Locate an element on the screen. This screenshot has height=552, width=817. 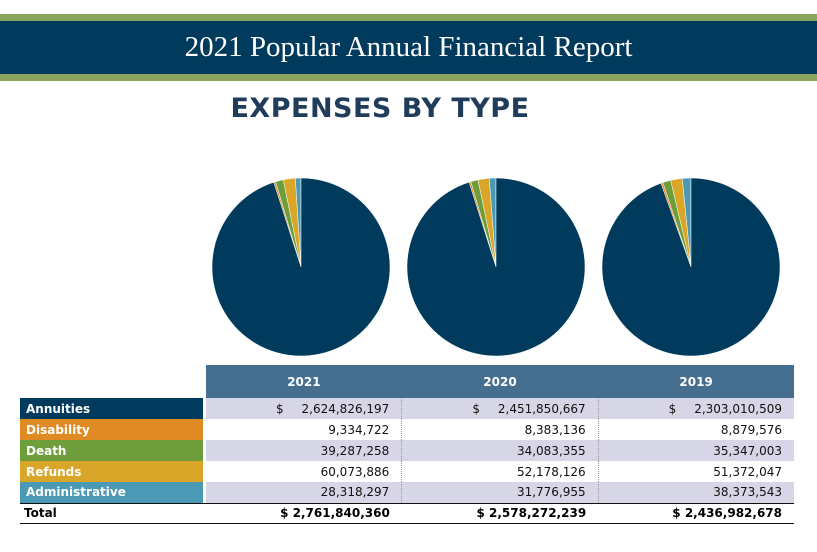
total-value: $ 2,436,982,678 is located at coordinates (696, 513).